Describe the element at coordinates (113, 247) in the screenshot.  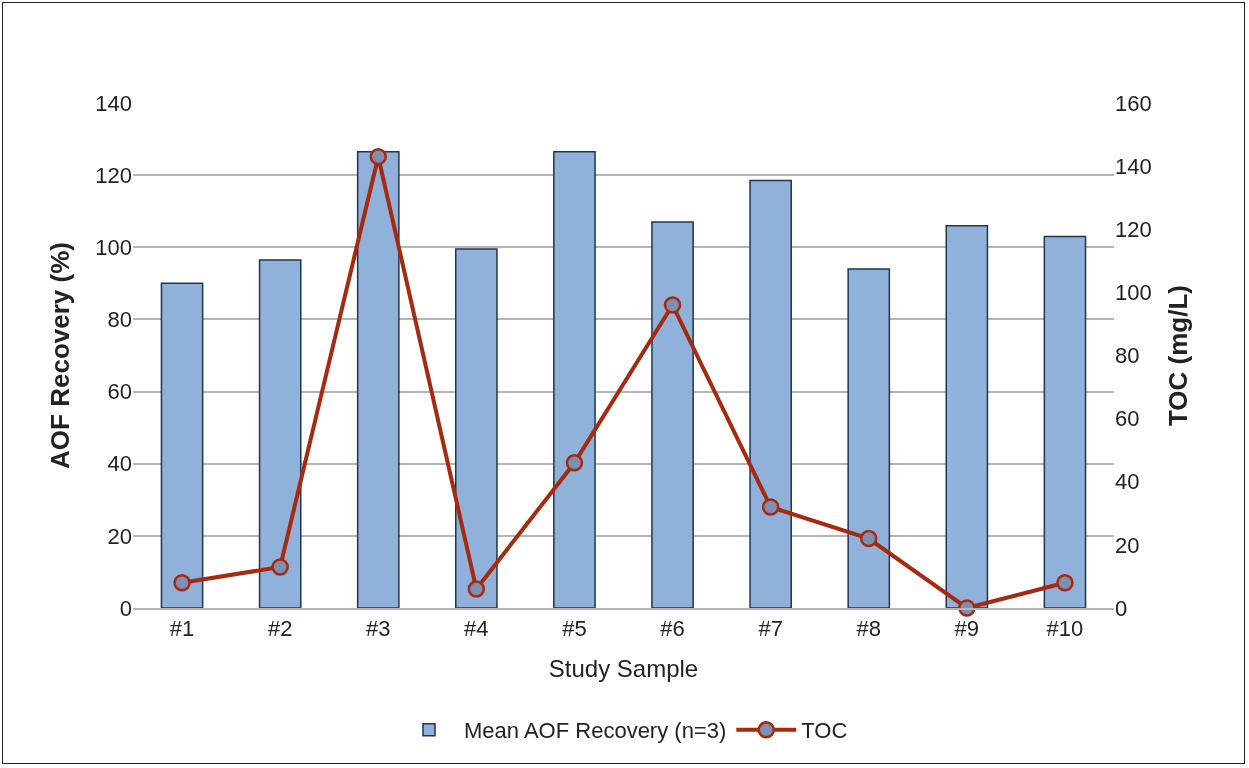
I see `y-tick-label: 100` at that location.